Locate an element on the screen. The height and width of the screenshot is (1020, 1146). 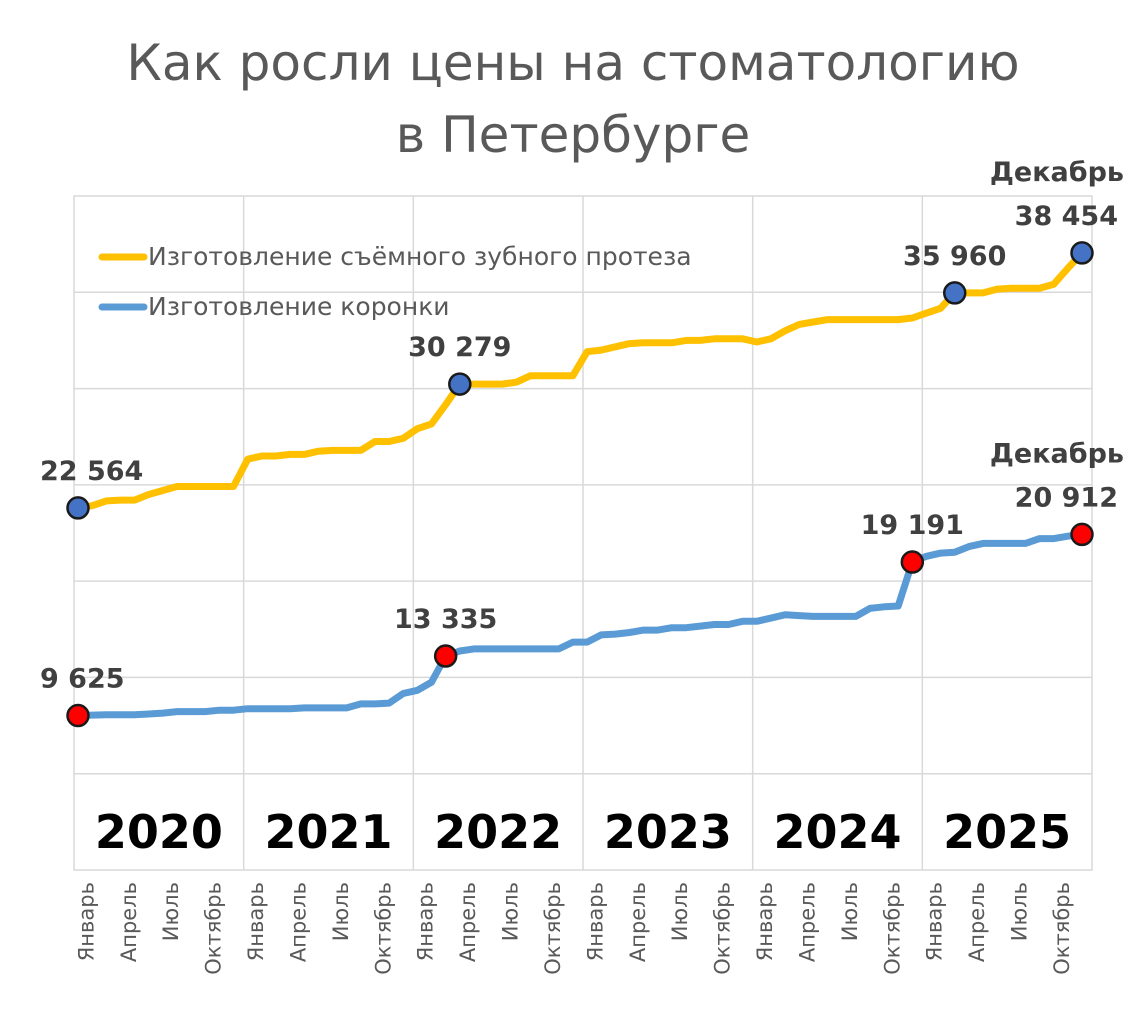
year-labels: 2020 2021 2022 2023 2024 2025 is located at coordinates (583, 832).